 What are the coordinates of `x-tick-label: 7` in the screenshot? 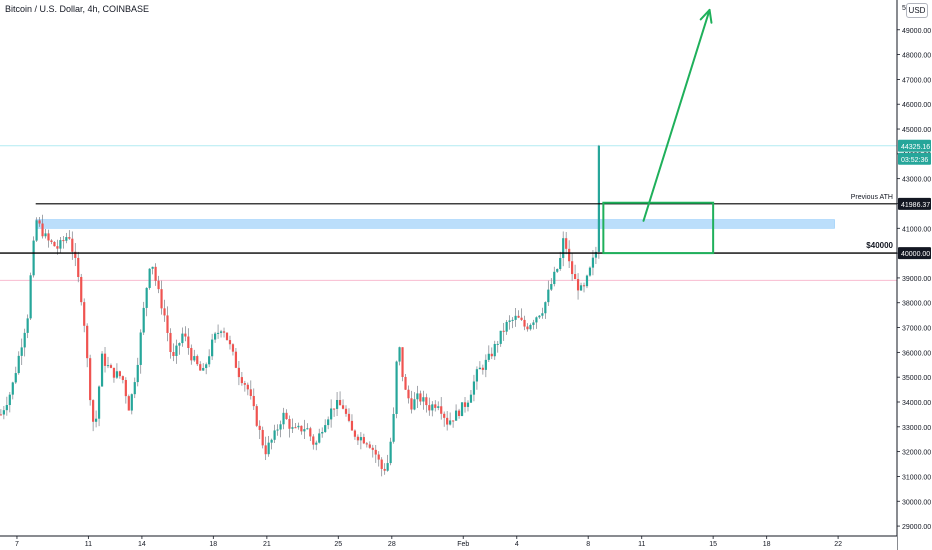 It's located at (17, 544).